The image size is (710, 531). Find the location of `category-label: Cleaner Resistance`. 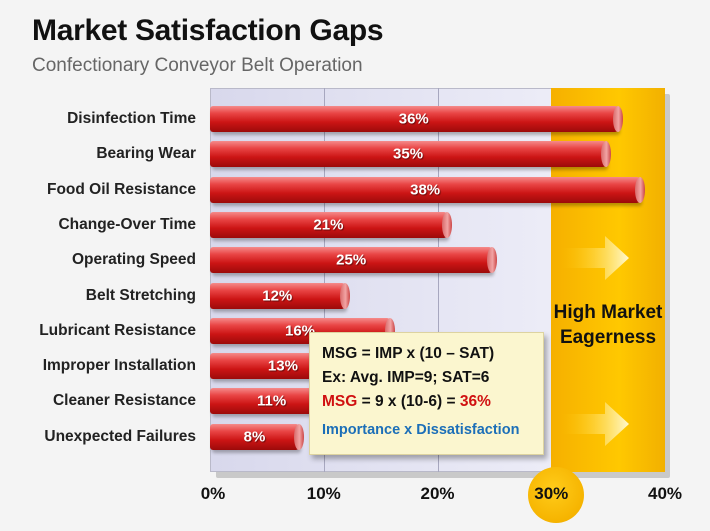

category-label: Cleaner Resistance is located at coordinates (124, 401).